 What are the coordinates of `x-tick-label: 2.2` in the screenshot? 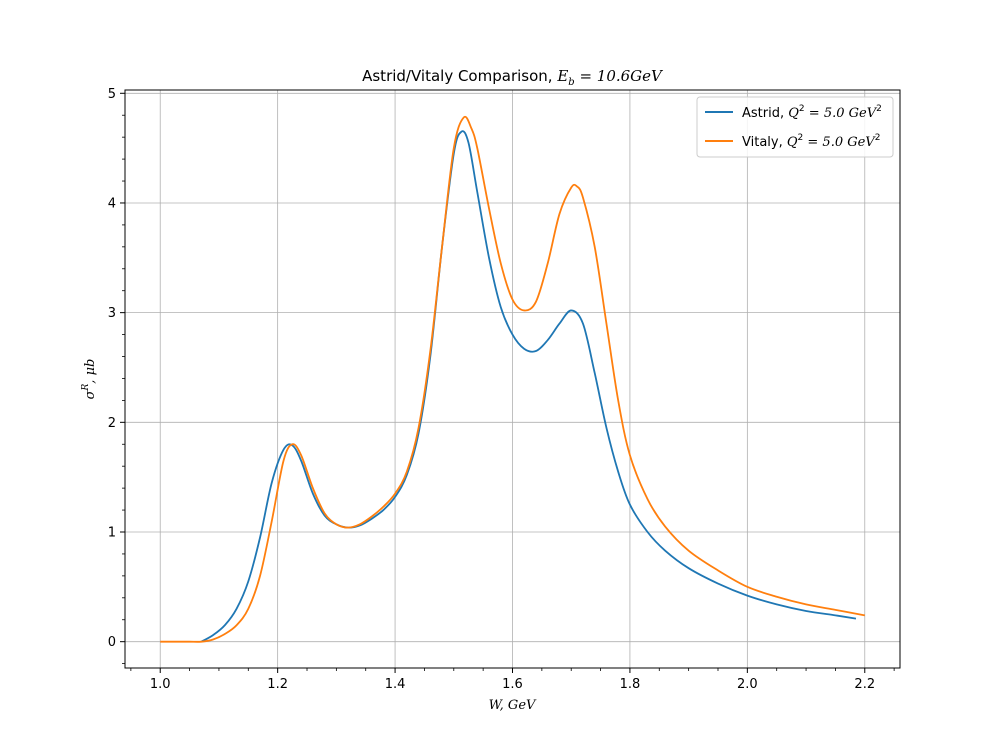 It's located at (864, 684).